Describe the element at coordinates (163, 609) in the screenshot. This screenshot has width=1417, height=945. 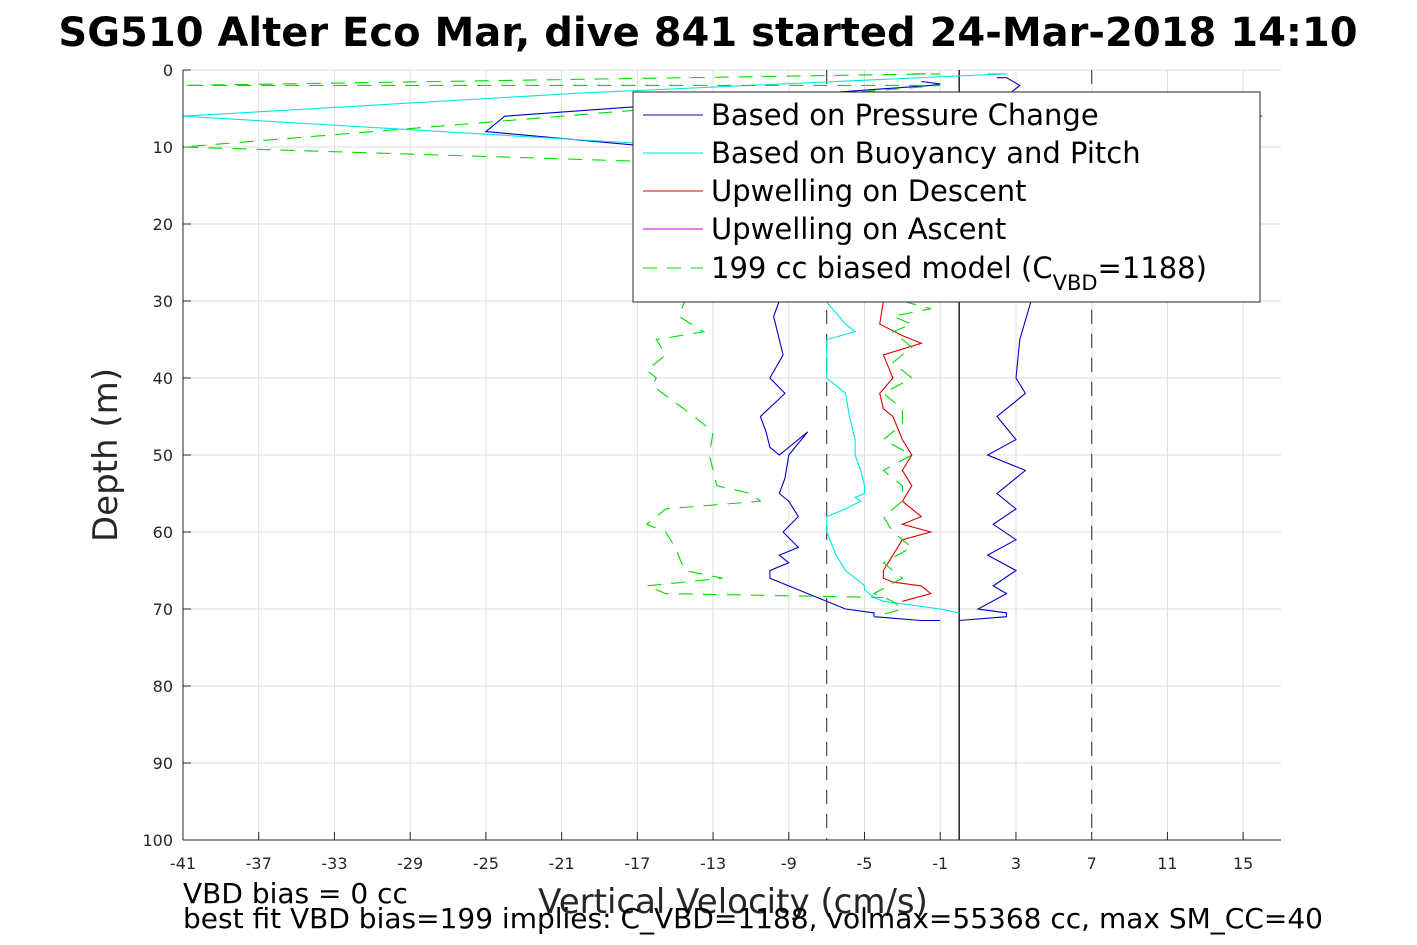
I see `y-tick-label: 70` at that location.